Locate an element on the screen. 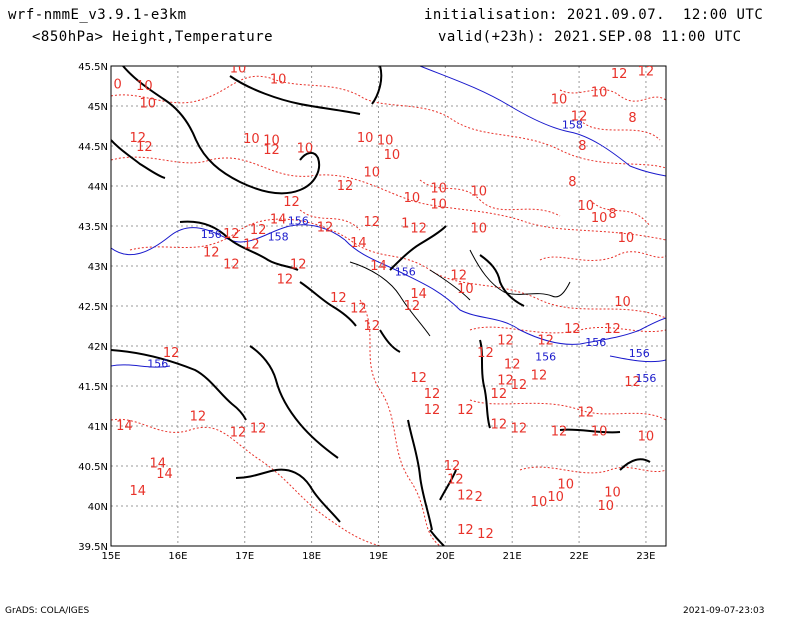 Image resolution: width=800 pixels, height=618 pixels. lon-tick-label: 15E is located at coordinates (110, 556).